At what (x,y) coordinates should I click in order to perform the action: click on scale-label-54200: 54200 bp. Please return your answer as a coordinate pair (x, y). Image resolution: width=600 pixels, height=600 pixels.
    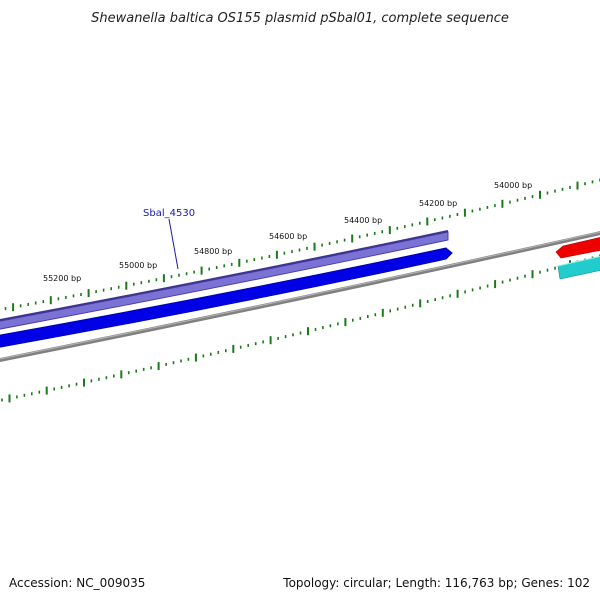
    Looking at the image, I should click on (438, 203).